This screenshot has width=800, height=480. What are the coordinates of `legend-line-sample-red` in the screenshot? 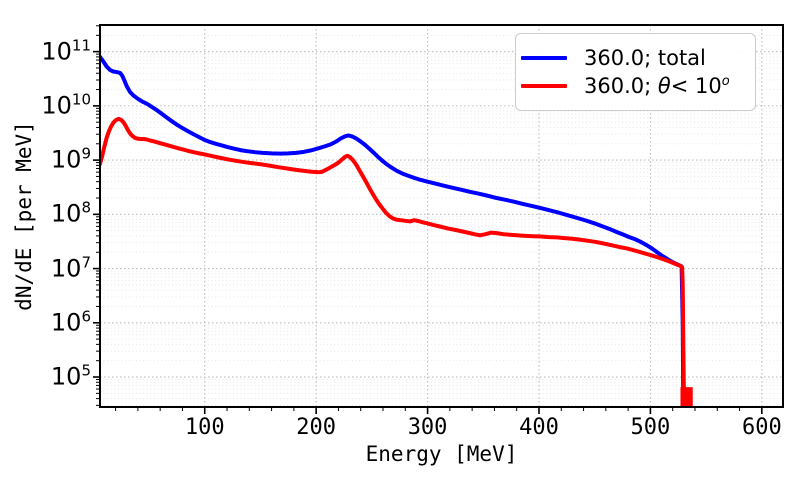 It's located at (544, 86).